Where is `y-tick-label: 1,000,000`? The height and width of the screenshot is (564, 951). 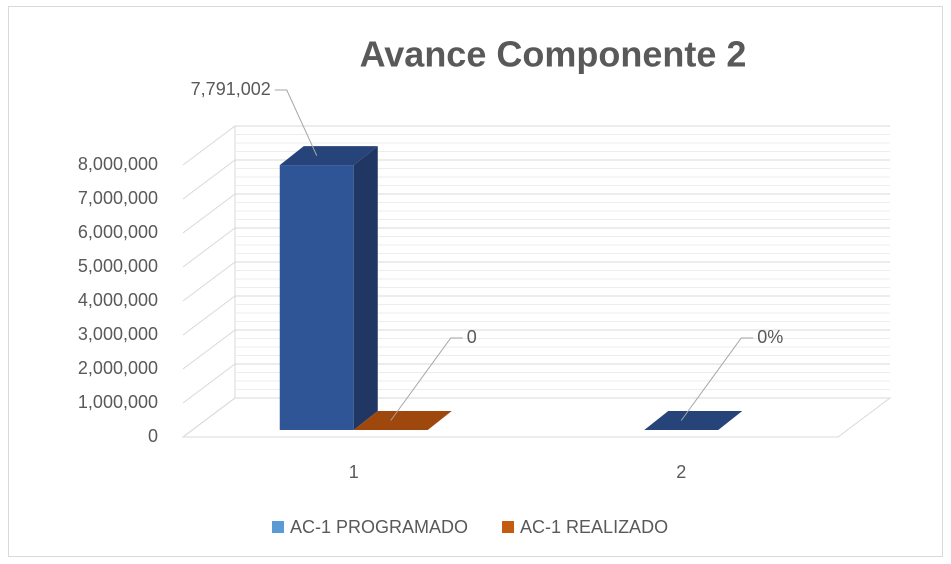 y-tick-label: 1,000,000 is located at coordinates (118, 402).